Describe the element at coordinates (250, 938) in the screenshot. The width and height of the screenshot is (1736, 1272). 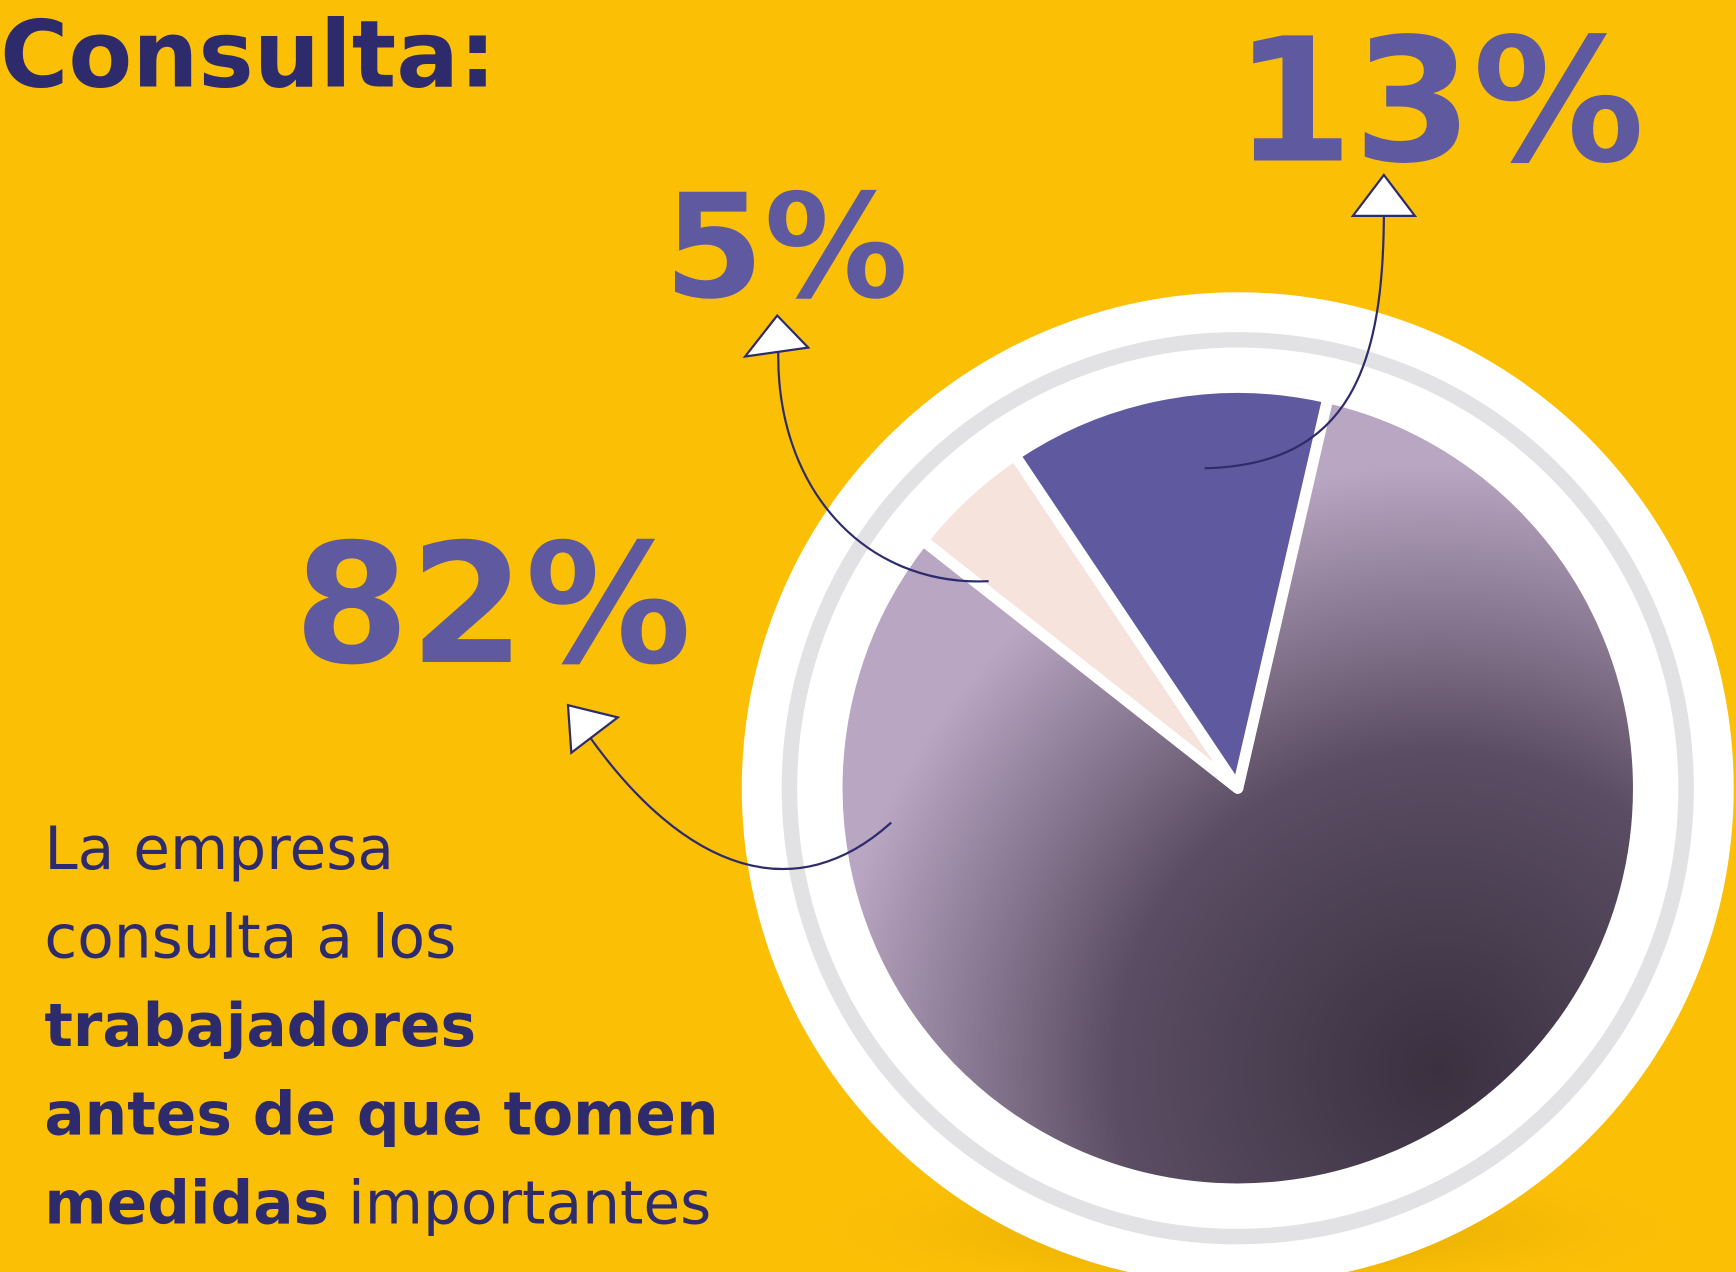
I see `description-text: consulta a los` at that location.